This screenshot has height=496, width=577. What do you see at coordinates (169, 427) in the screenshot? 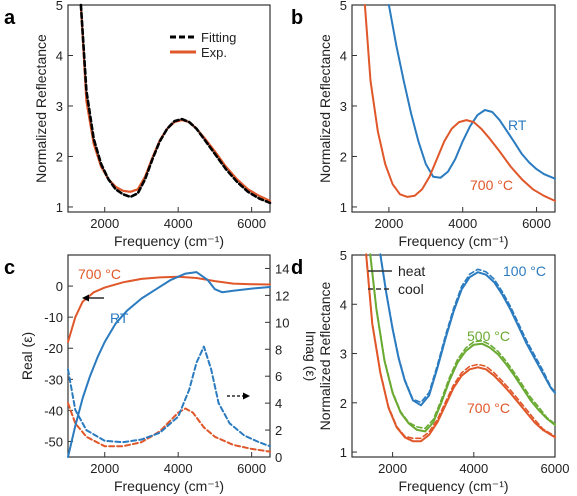
I see `imag-700c-line` at bounding box center [169, 427].